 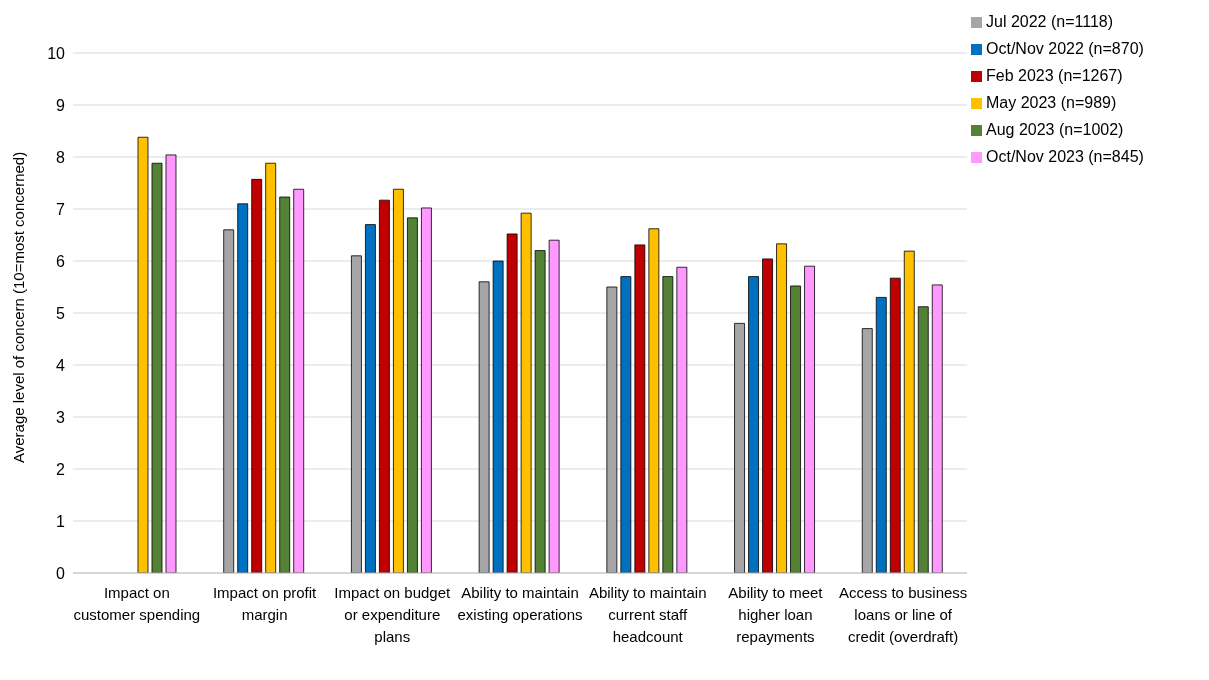 What do you see at coordinates (137, 603) in the screenshot?
I see `x-tick-label: Impact on customer spending` at bounding box center [137, 603].